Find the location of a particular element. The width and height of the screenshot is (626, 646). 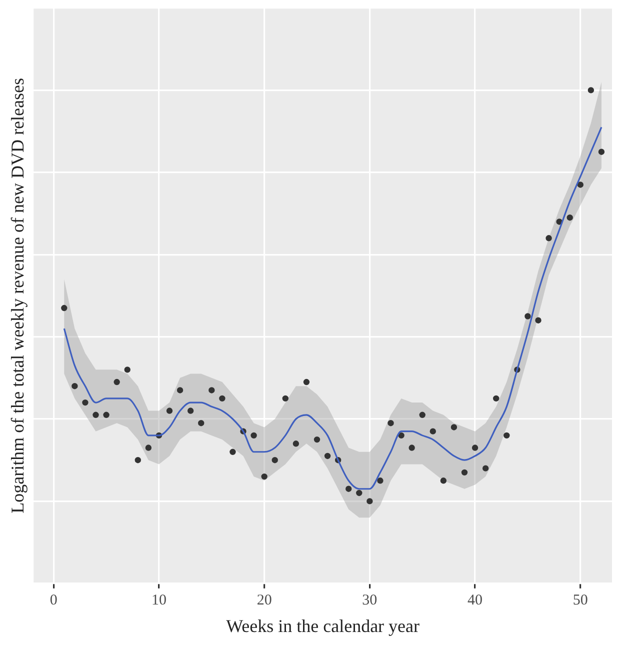

x-tick-label: 30 is located at coordinates (370, 600).